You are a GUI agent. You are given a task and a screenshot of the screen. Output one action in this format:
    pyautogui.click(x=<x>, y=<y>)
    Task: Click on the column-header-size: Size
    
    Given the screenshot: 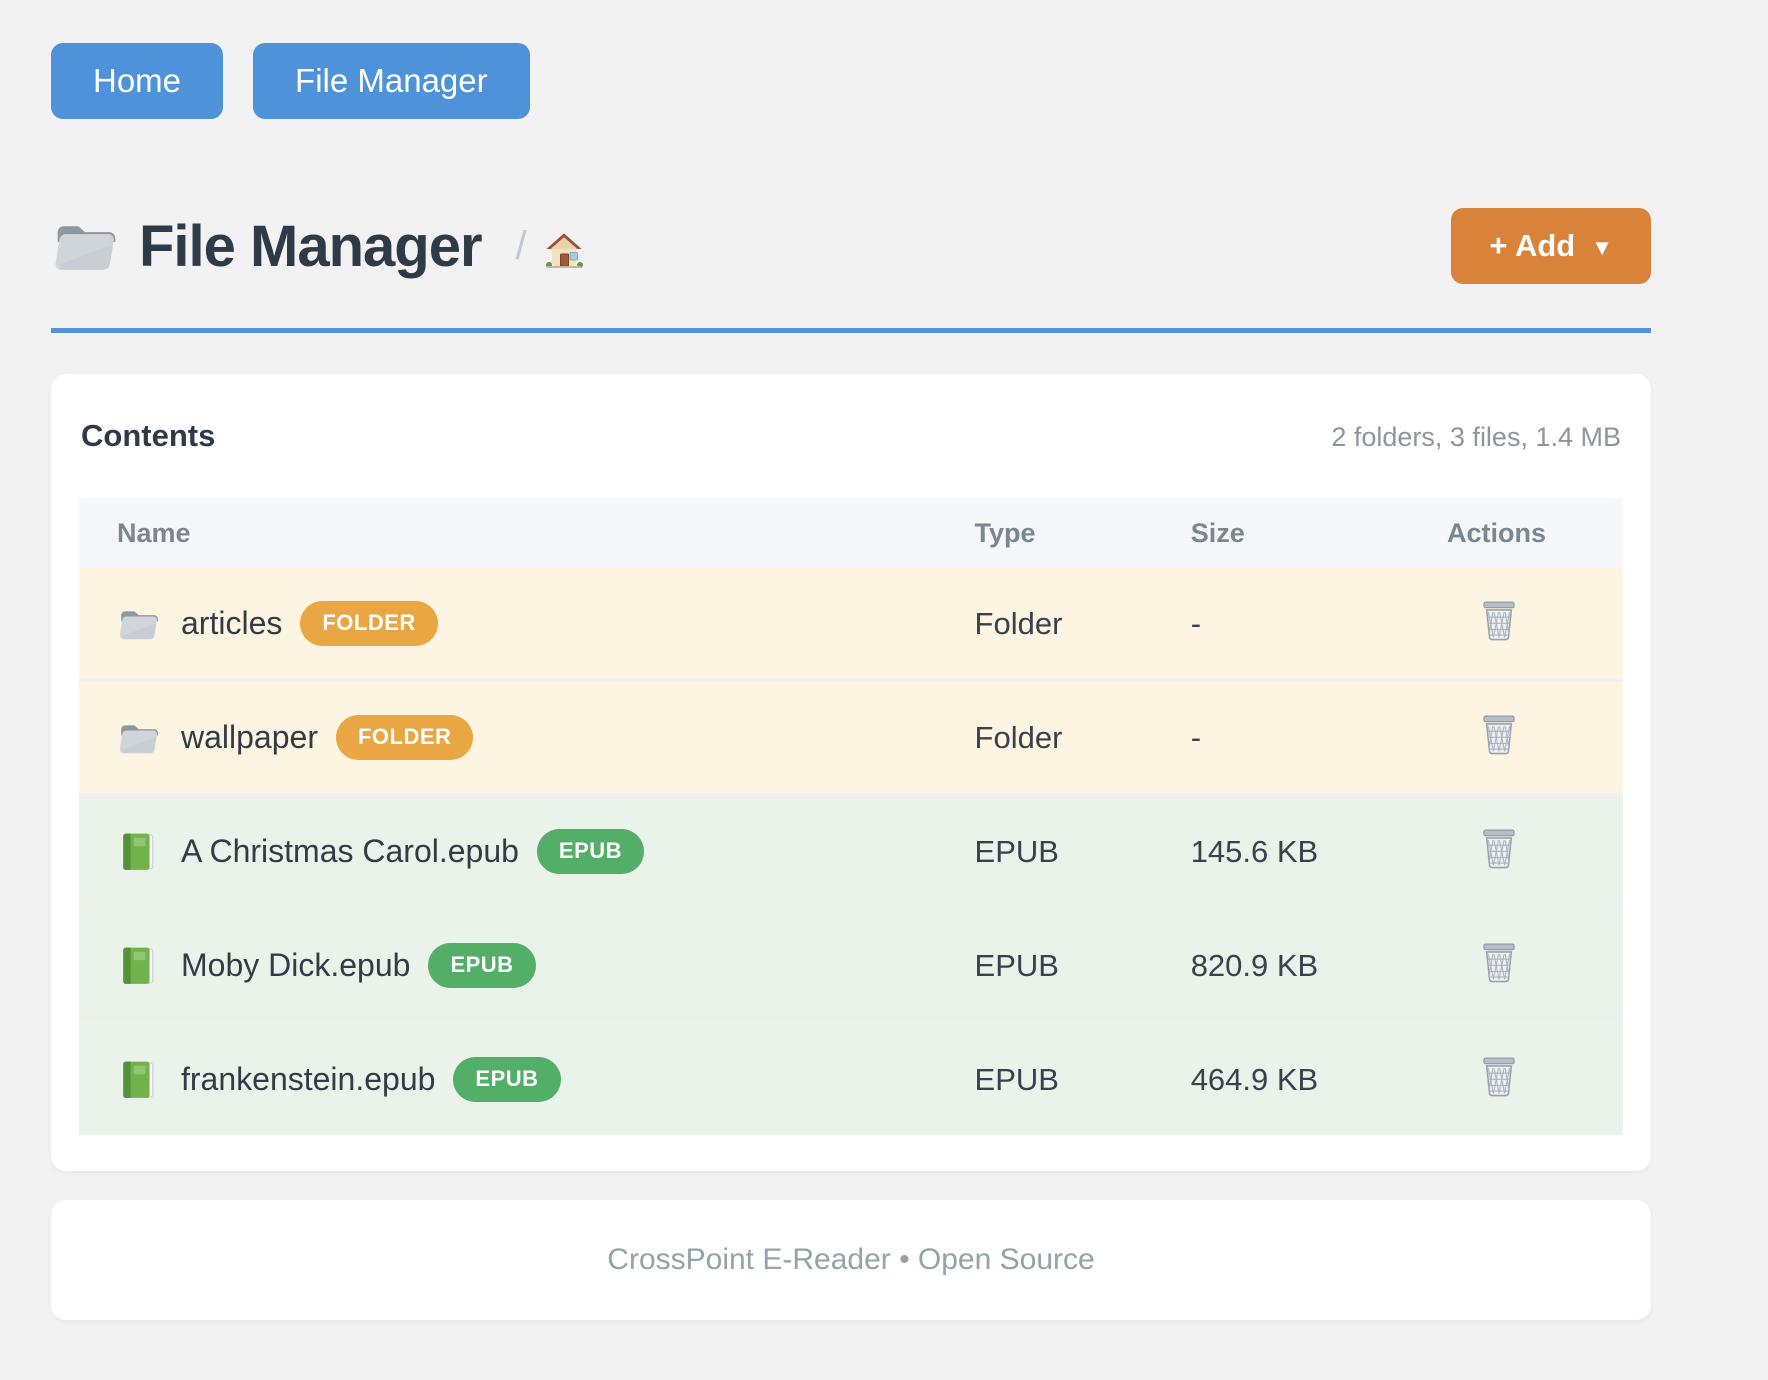 What is the action you would take?
    pyautogui.click(x=1283, y=533)
    